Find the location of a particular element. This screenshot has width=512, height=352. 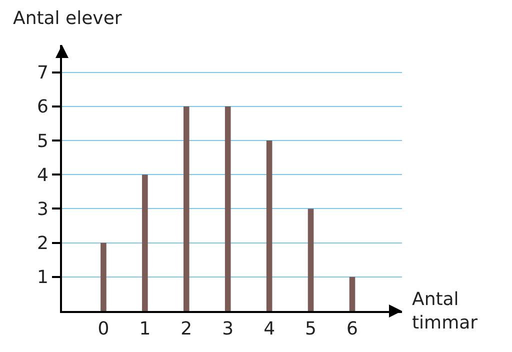

y-tick-label: 7 is located at coordinates (42, 73).